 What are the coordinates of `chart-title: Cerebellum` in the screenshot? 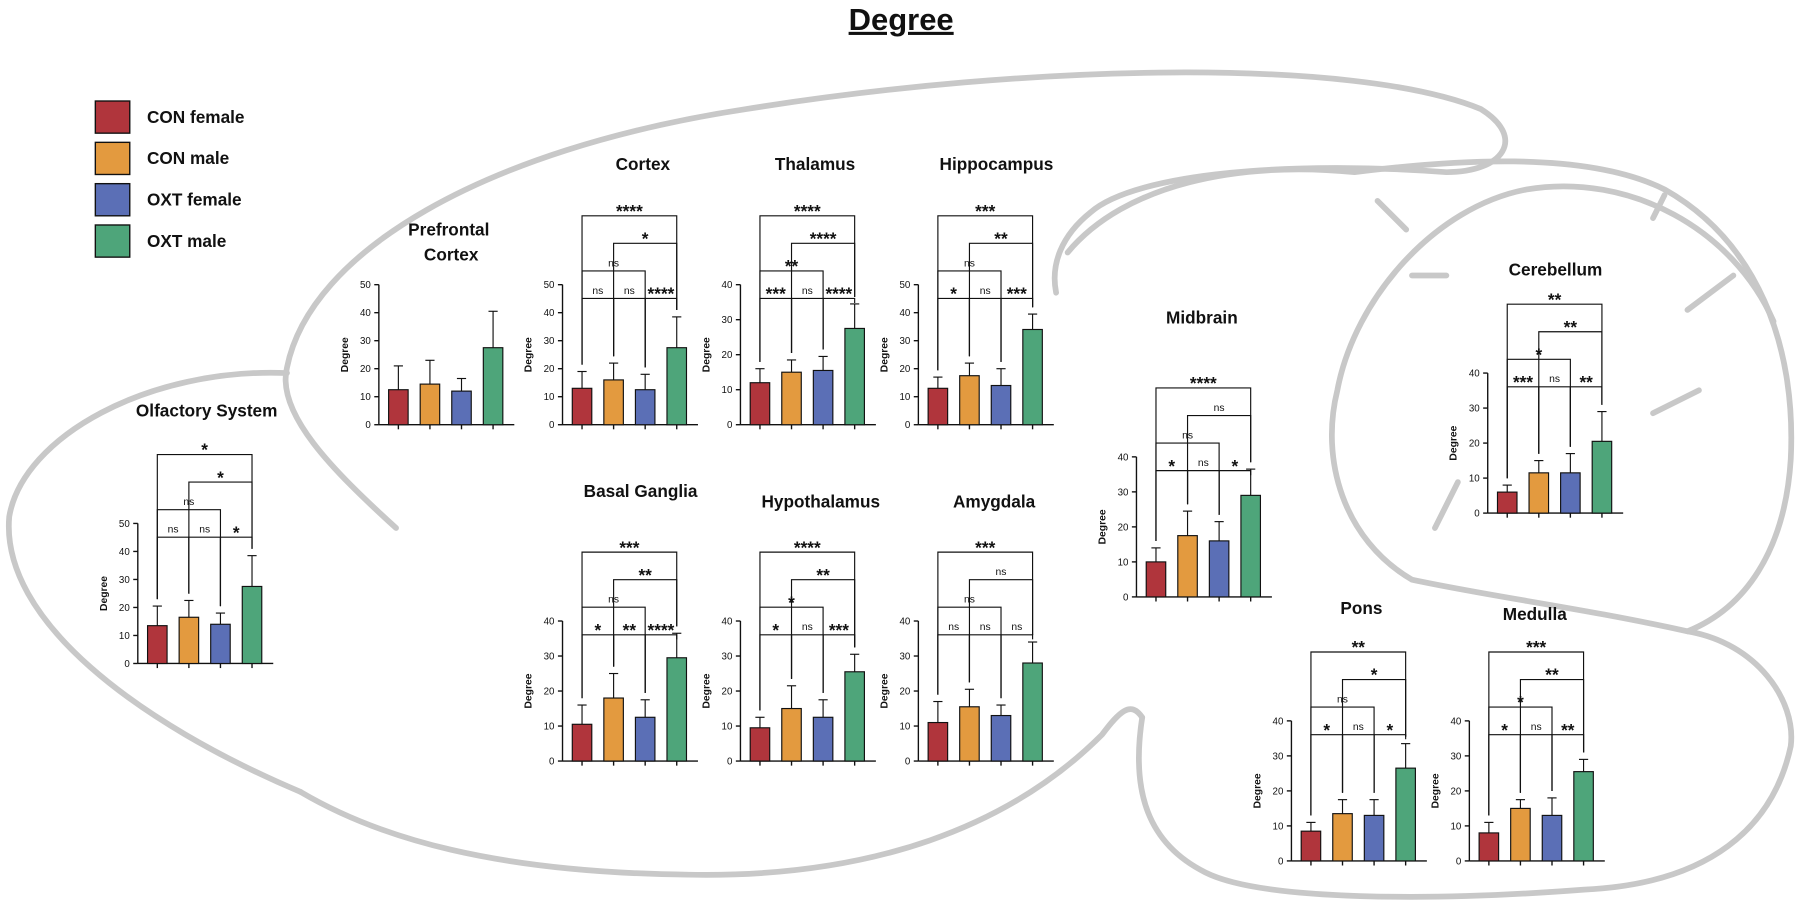 It's located at (1556, 269).